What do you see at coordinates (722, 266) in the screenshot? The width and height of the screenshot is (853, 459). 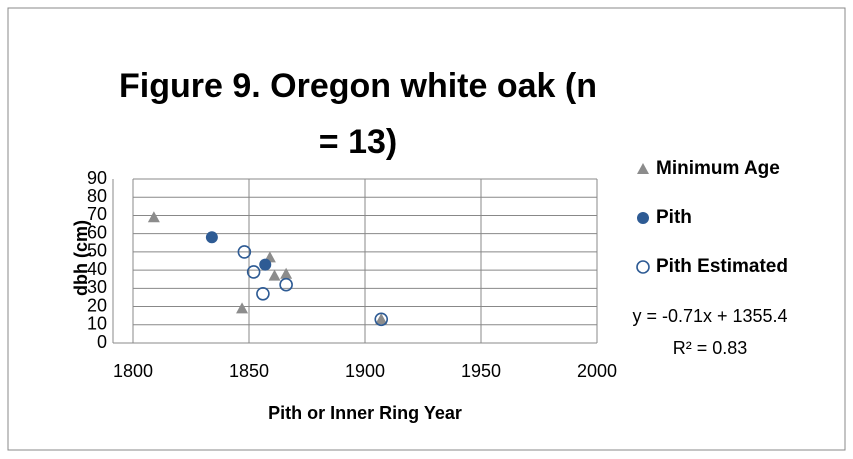 I see `legend-label: Pith Estimated` at bounding box center [722, 266].